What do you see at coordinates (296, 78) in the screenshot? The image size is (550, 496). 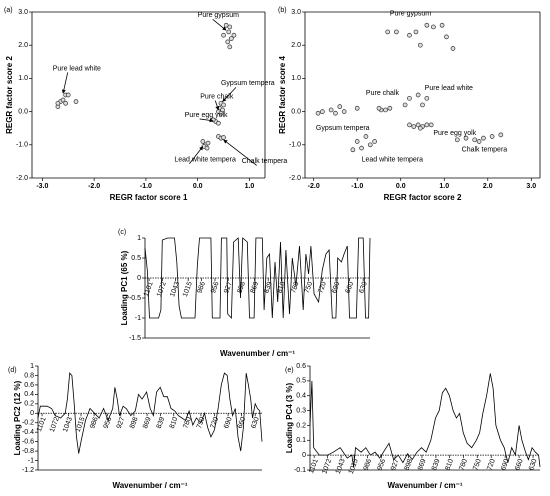 I see `y-tick-label: 1.0` at bounding box center [296, 78].